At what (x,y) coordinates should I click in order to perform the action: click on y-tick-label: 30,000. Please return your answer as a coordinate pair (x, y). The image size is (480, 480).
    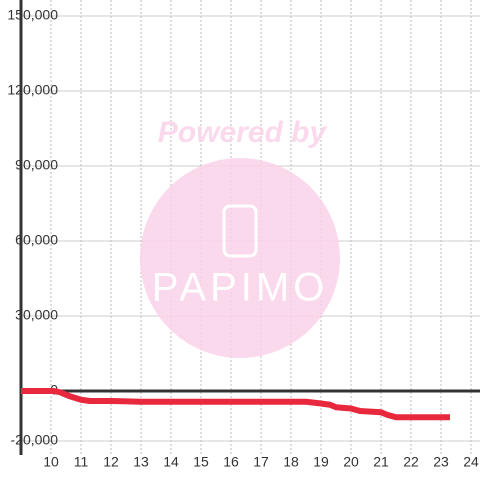
    Looking at the image, I should click on (36, 315).